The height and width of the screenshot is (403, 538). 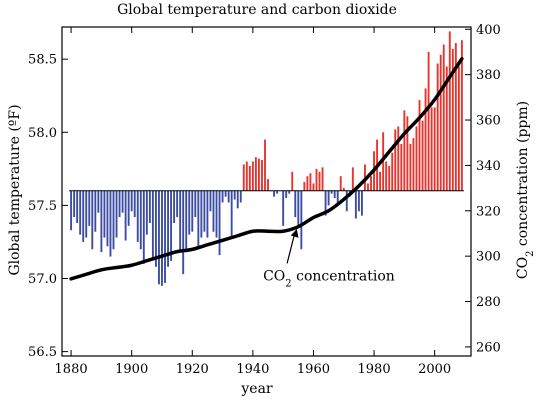 I want to click on y-left-tick-label: 58.0, so click(x=42, y=133).